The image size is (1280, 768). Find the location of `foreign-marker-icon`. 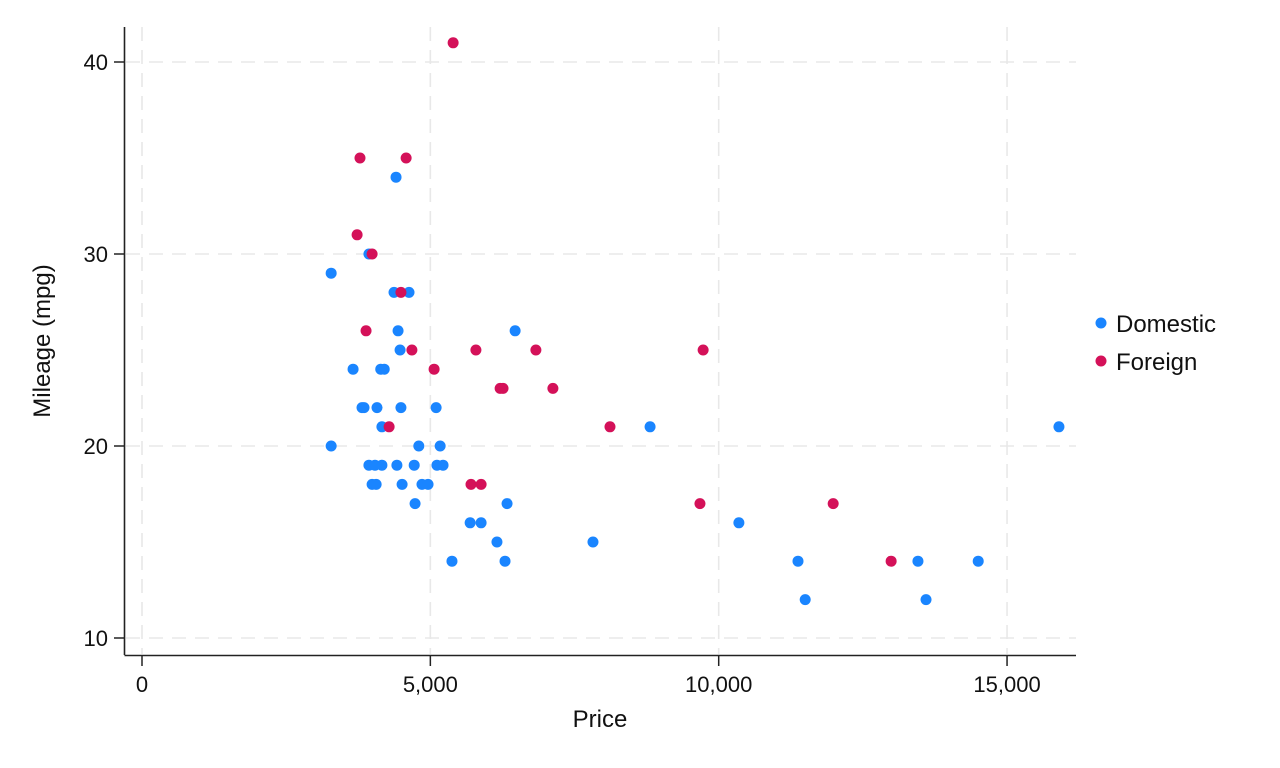

foreign-marker-icon is located at coordinates (1101, 361).